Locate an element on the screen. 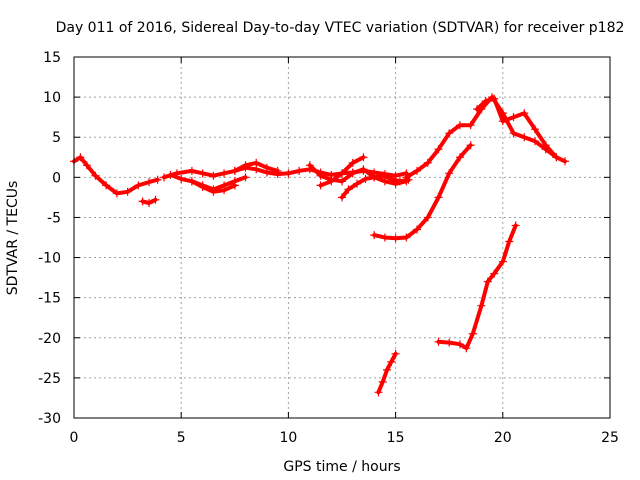 The image size is (640, 480). y-axis-label: SDTVAR / TECUs is located at coordinates (13, 238).